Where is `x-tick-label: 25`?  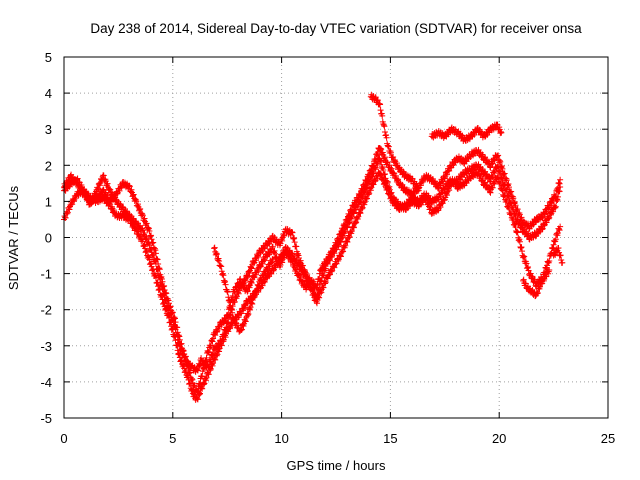
x-tick-label: 25 is located at coordinates (608, 438).